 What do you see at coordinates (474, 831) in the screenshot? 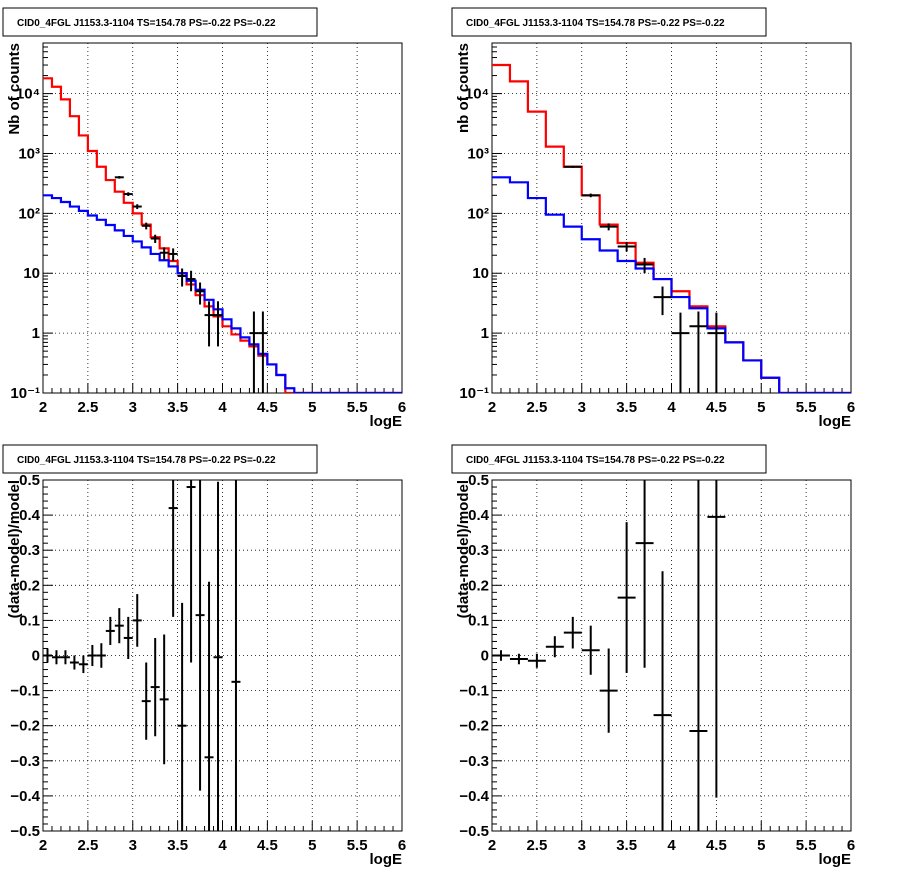
I see `y-tick-label: −0.5` at bounding box center [474, 831].